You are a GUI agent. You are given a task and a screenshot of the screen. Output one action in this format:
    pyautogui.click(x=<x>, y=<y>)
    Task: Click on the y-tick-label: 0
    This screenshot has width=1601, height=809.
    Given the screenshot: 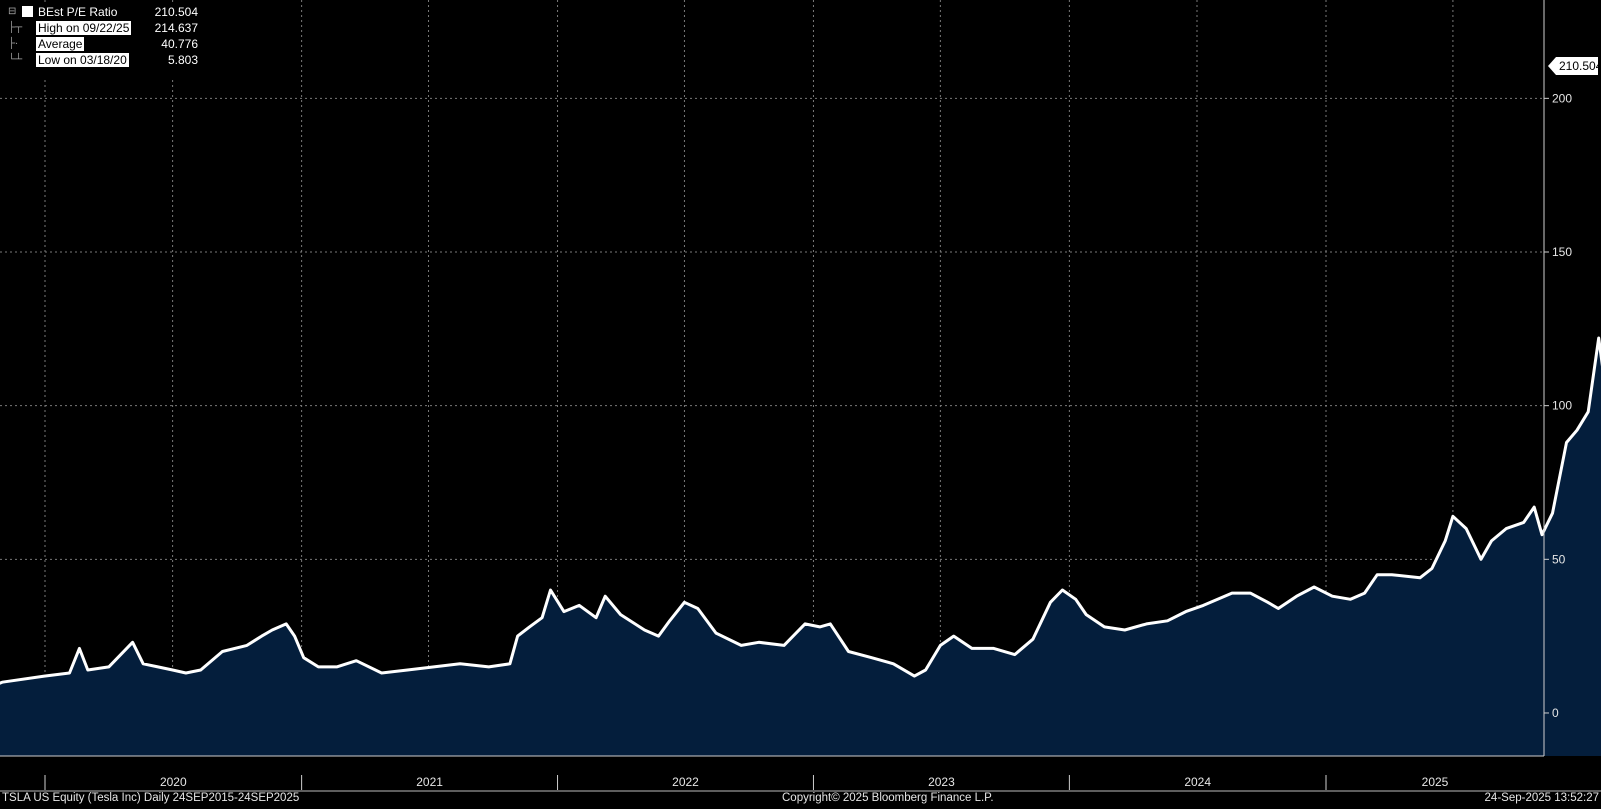 What is the action you would take?
    pyautogui.click(x=1555, y=713)
    